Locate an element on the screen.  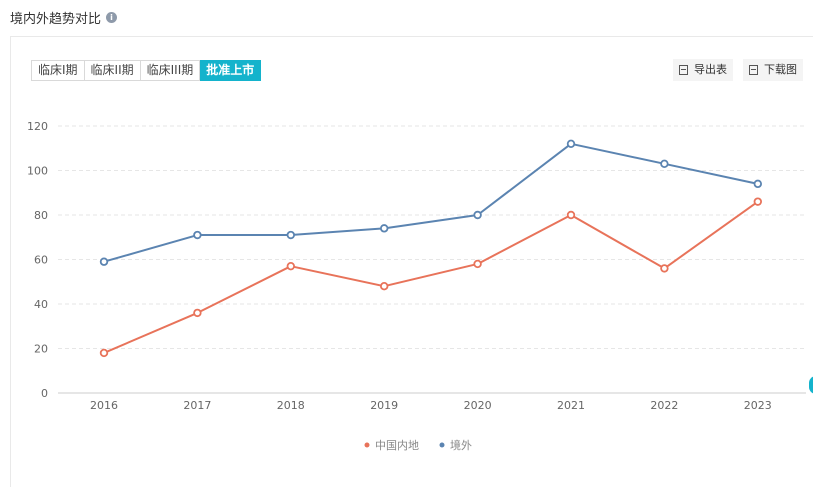
x-tick-label: 2016 is located at coordinates (104, 405).